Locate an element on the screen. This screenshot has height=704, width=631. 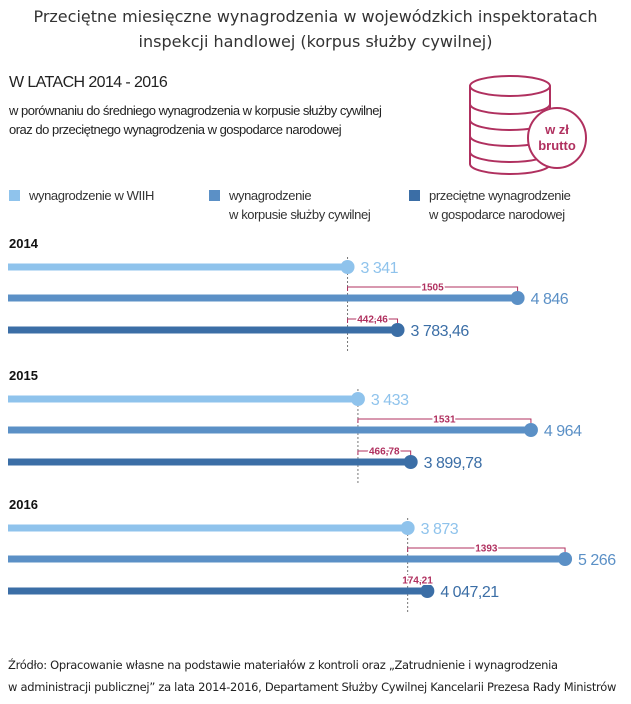
year-label: 2016 is located at coordinates (23, 504).